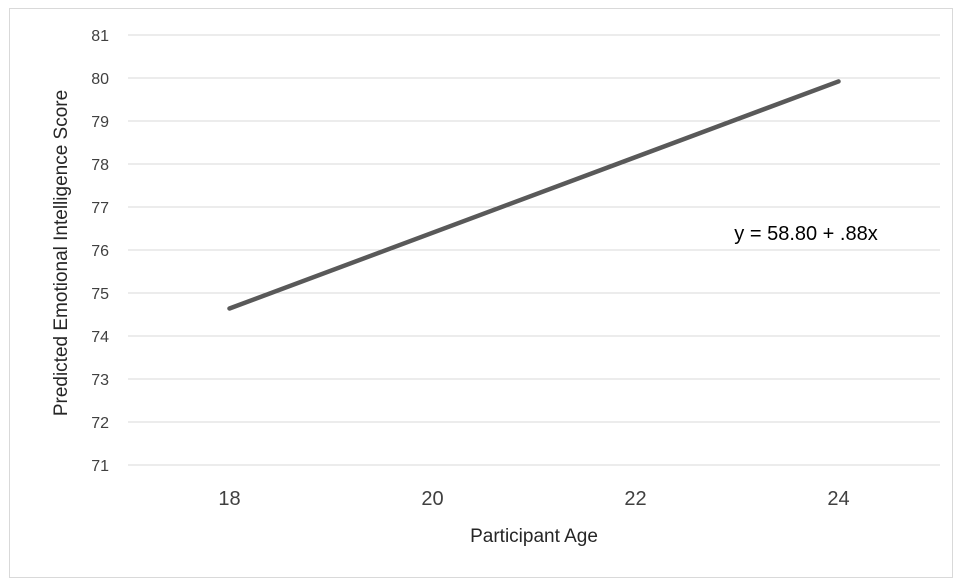 The image size is (956, 580). Describe the element at coordinates (805, 234) in the screenshot. I see `regression-equation-annotation: y = 58.80 + .88x` at that location.